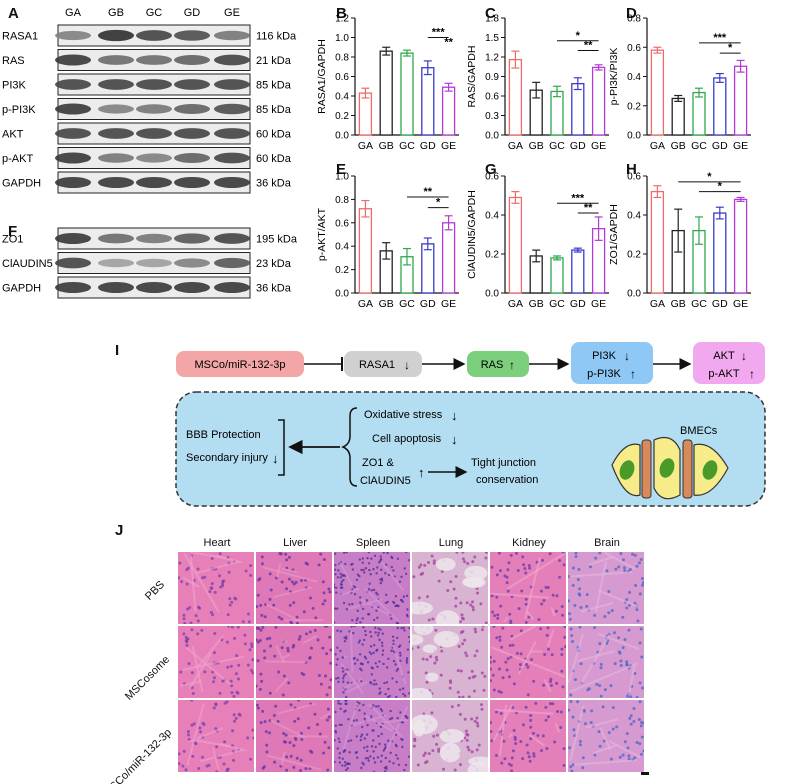 This screenshot has height=784, width=789. I want to click on blot-protein-label: GAPDH, so click(21, 184).